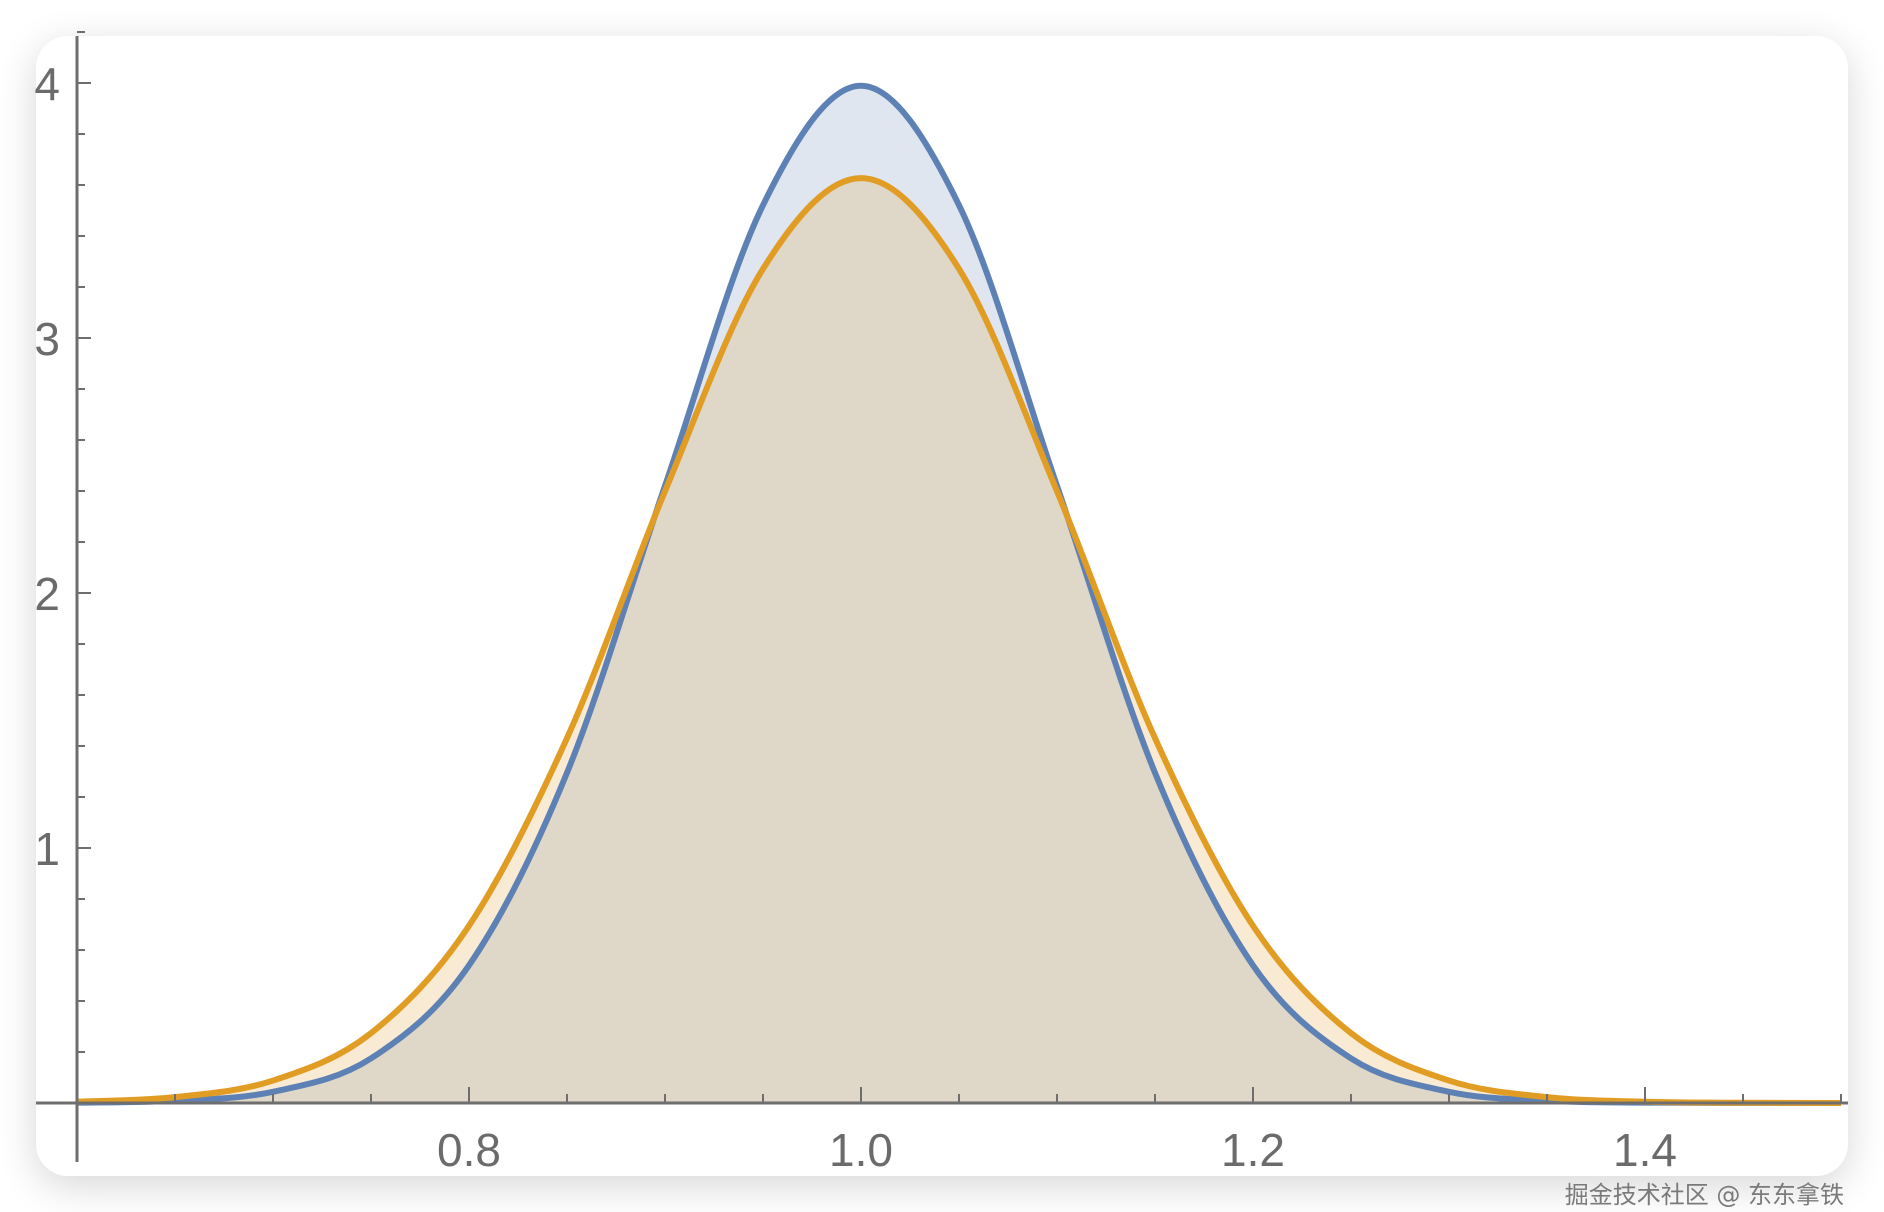 This screenshot has height=1212, width=1884. Describe the element at coordinates (47, 84) in the screenshot. I see `y-tick-label: 4` at that location.